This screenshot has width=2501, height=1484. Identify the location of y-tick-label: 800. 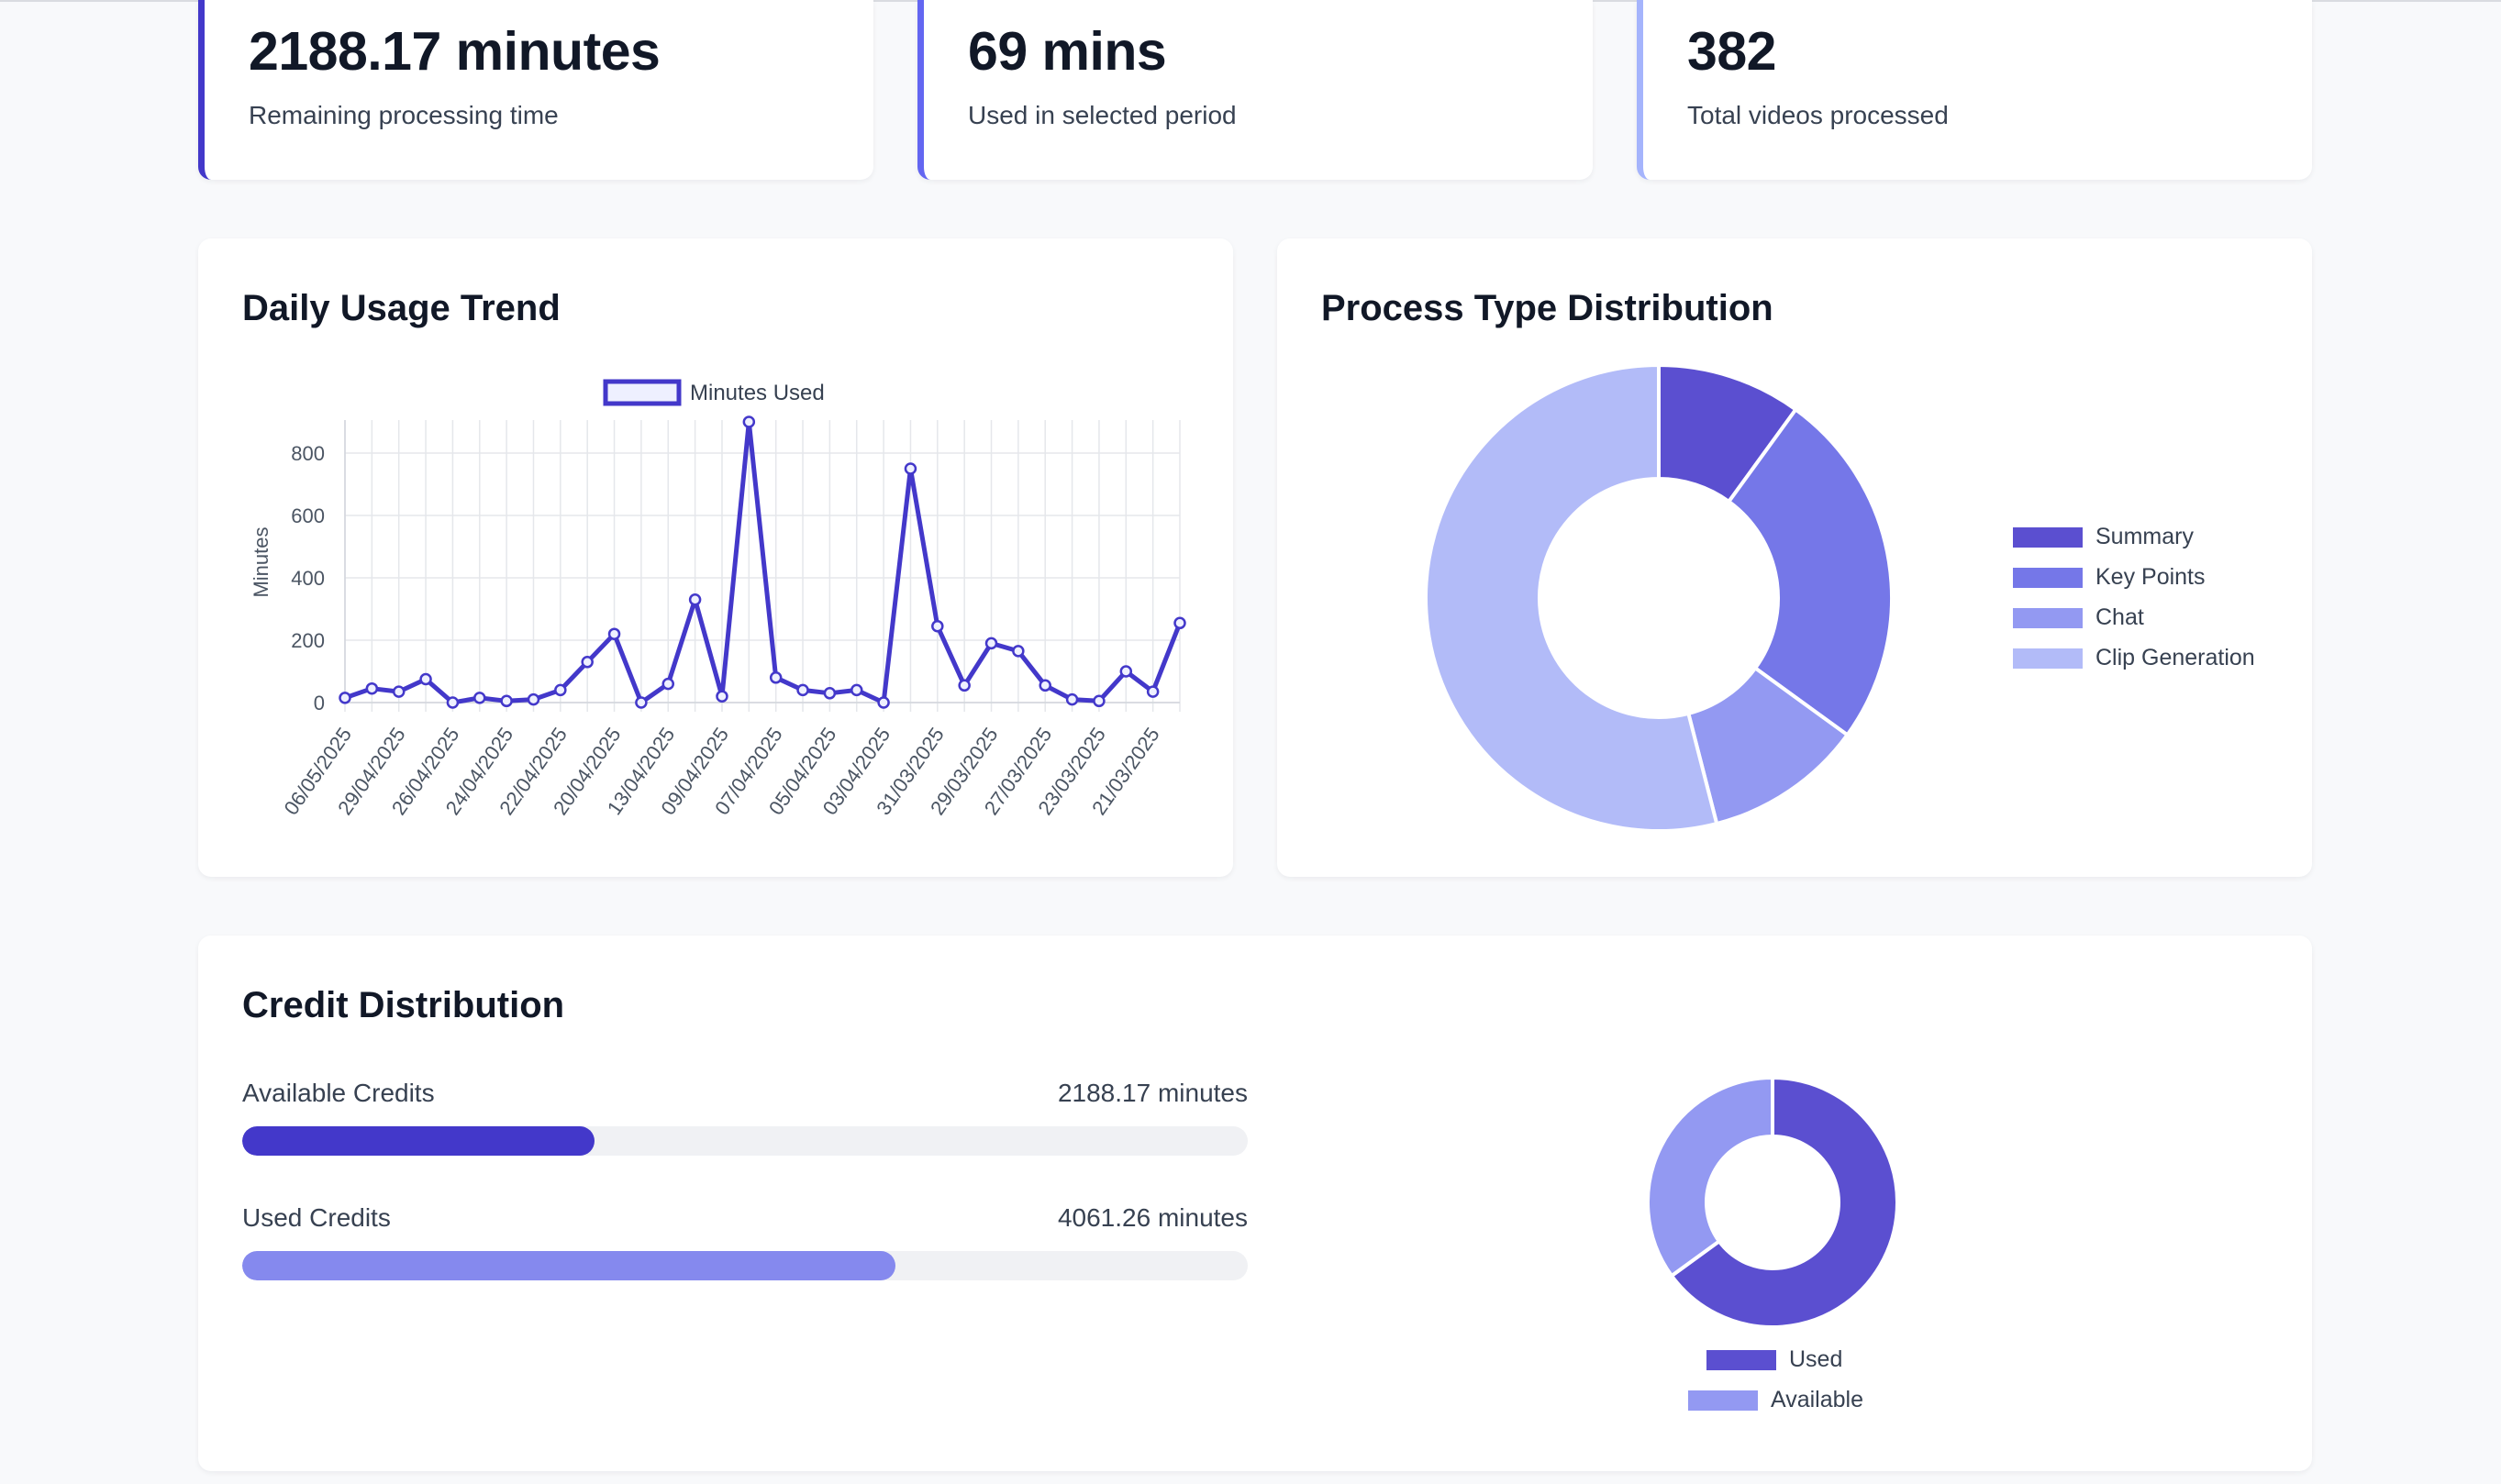
(308, 453).